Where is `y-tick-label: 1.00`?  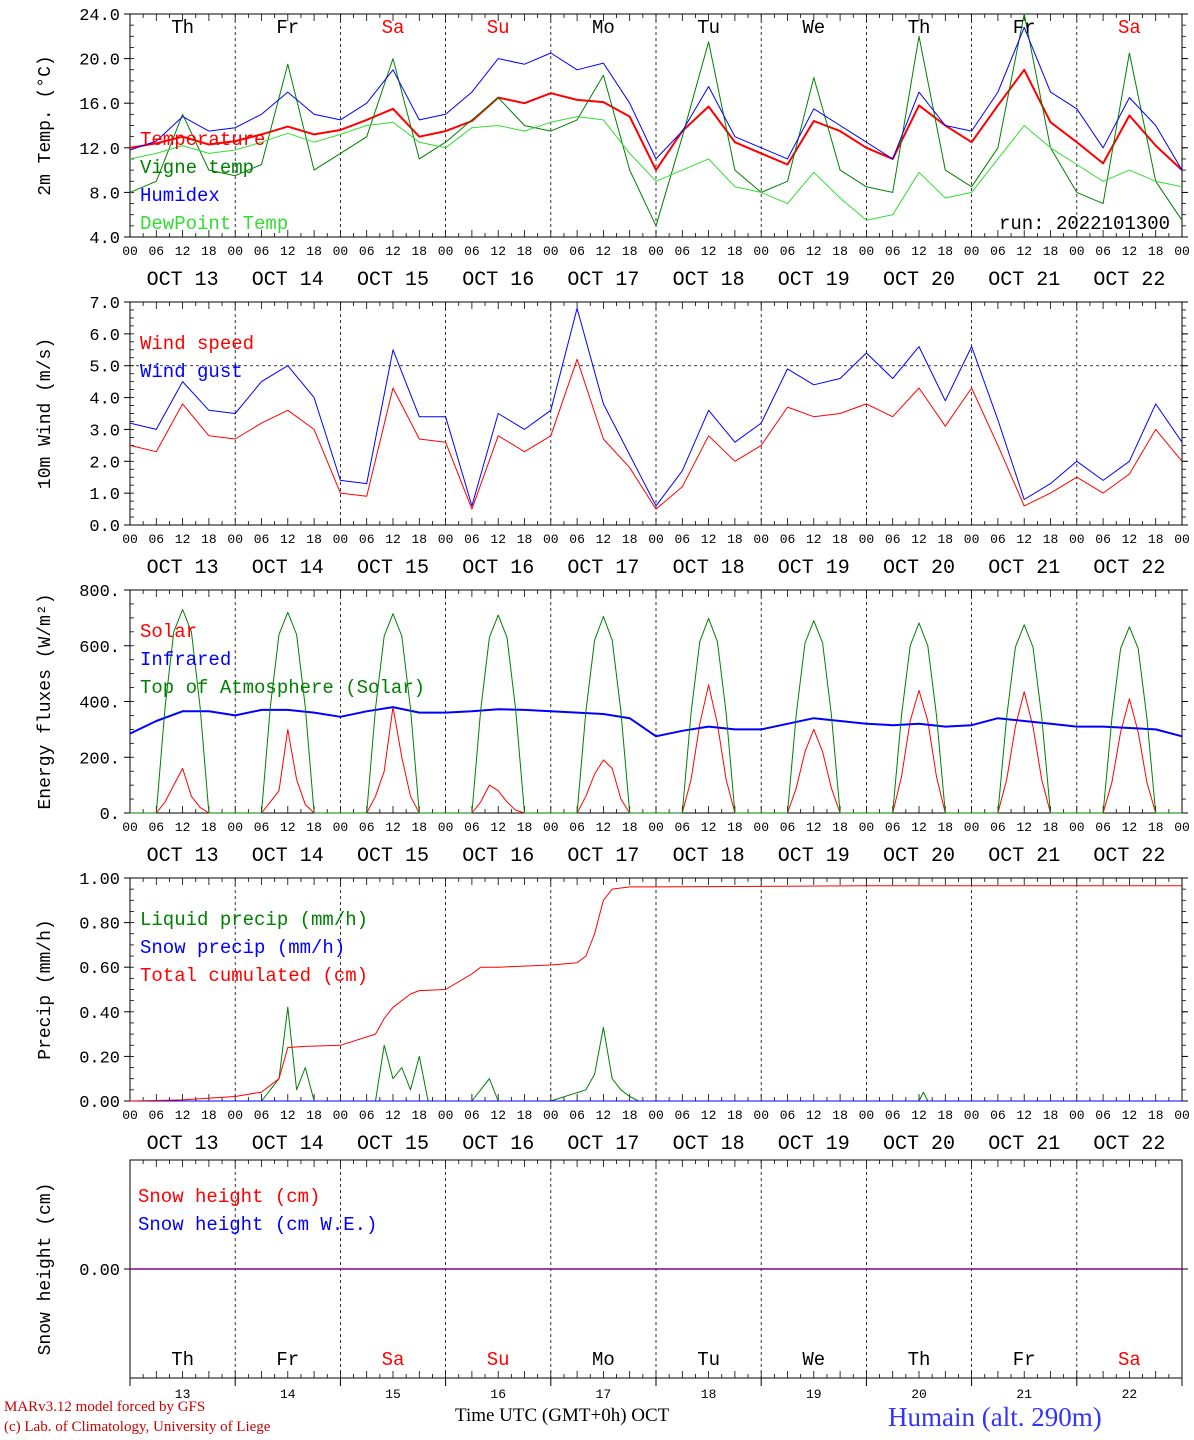 y-tick-label: 1.00 is located at coordinates (99, 880).